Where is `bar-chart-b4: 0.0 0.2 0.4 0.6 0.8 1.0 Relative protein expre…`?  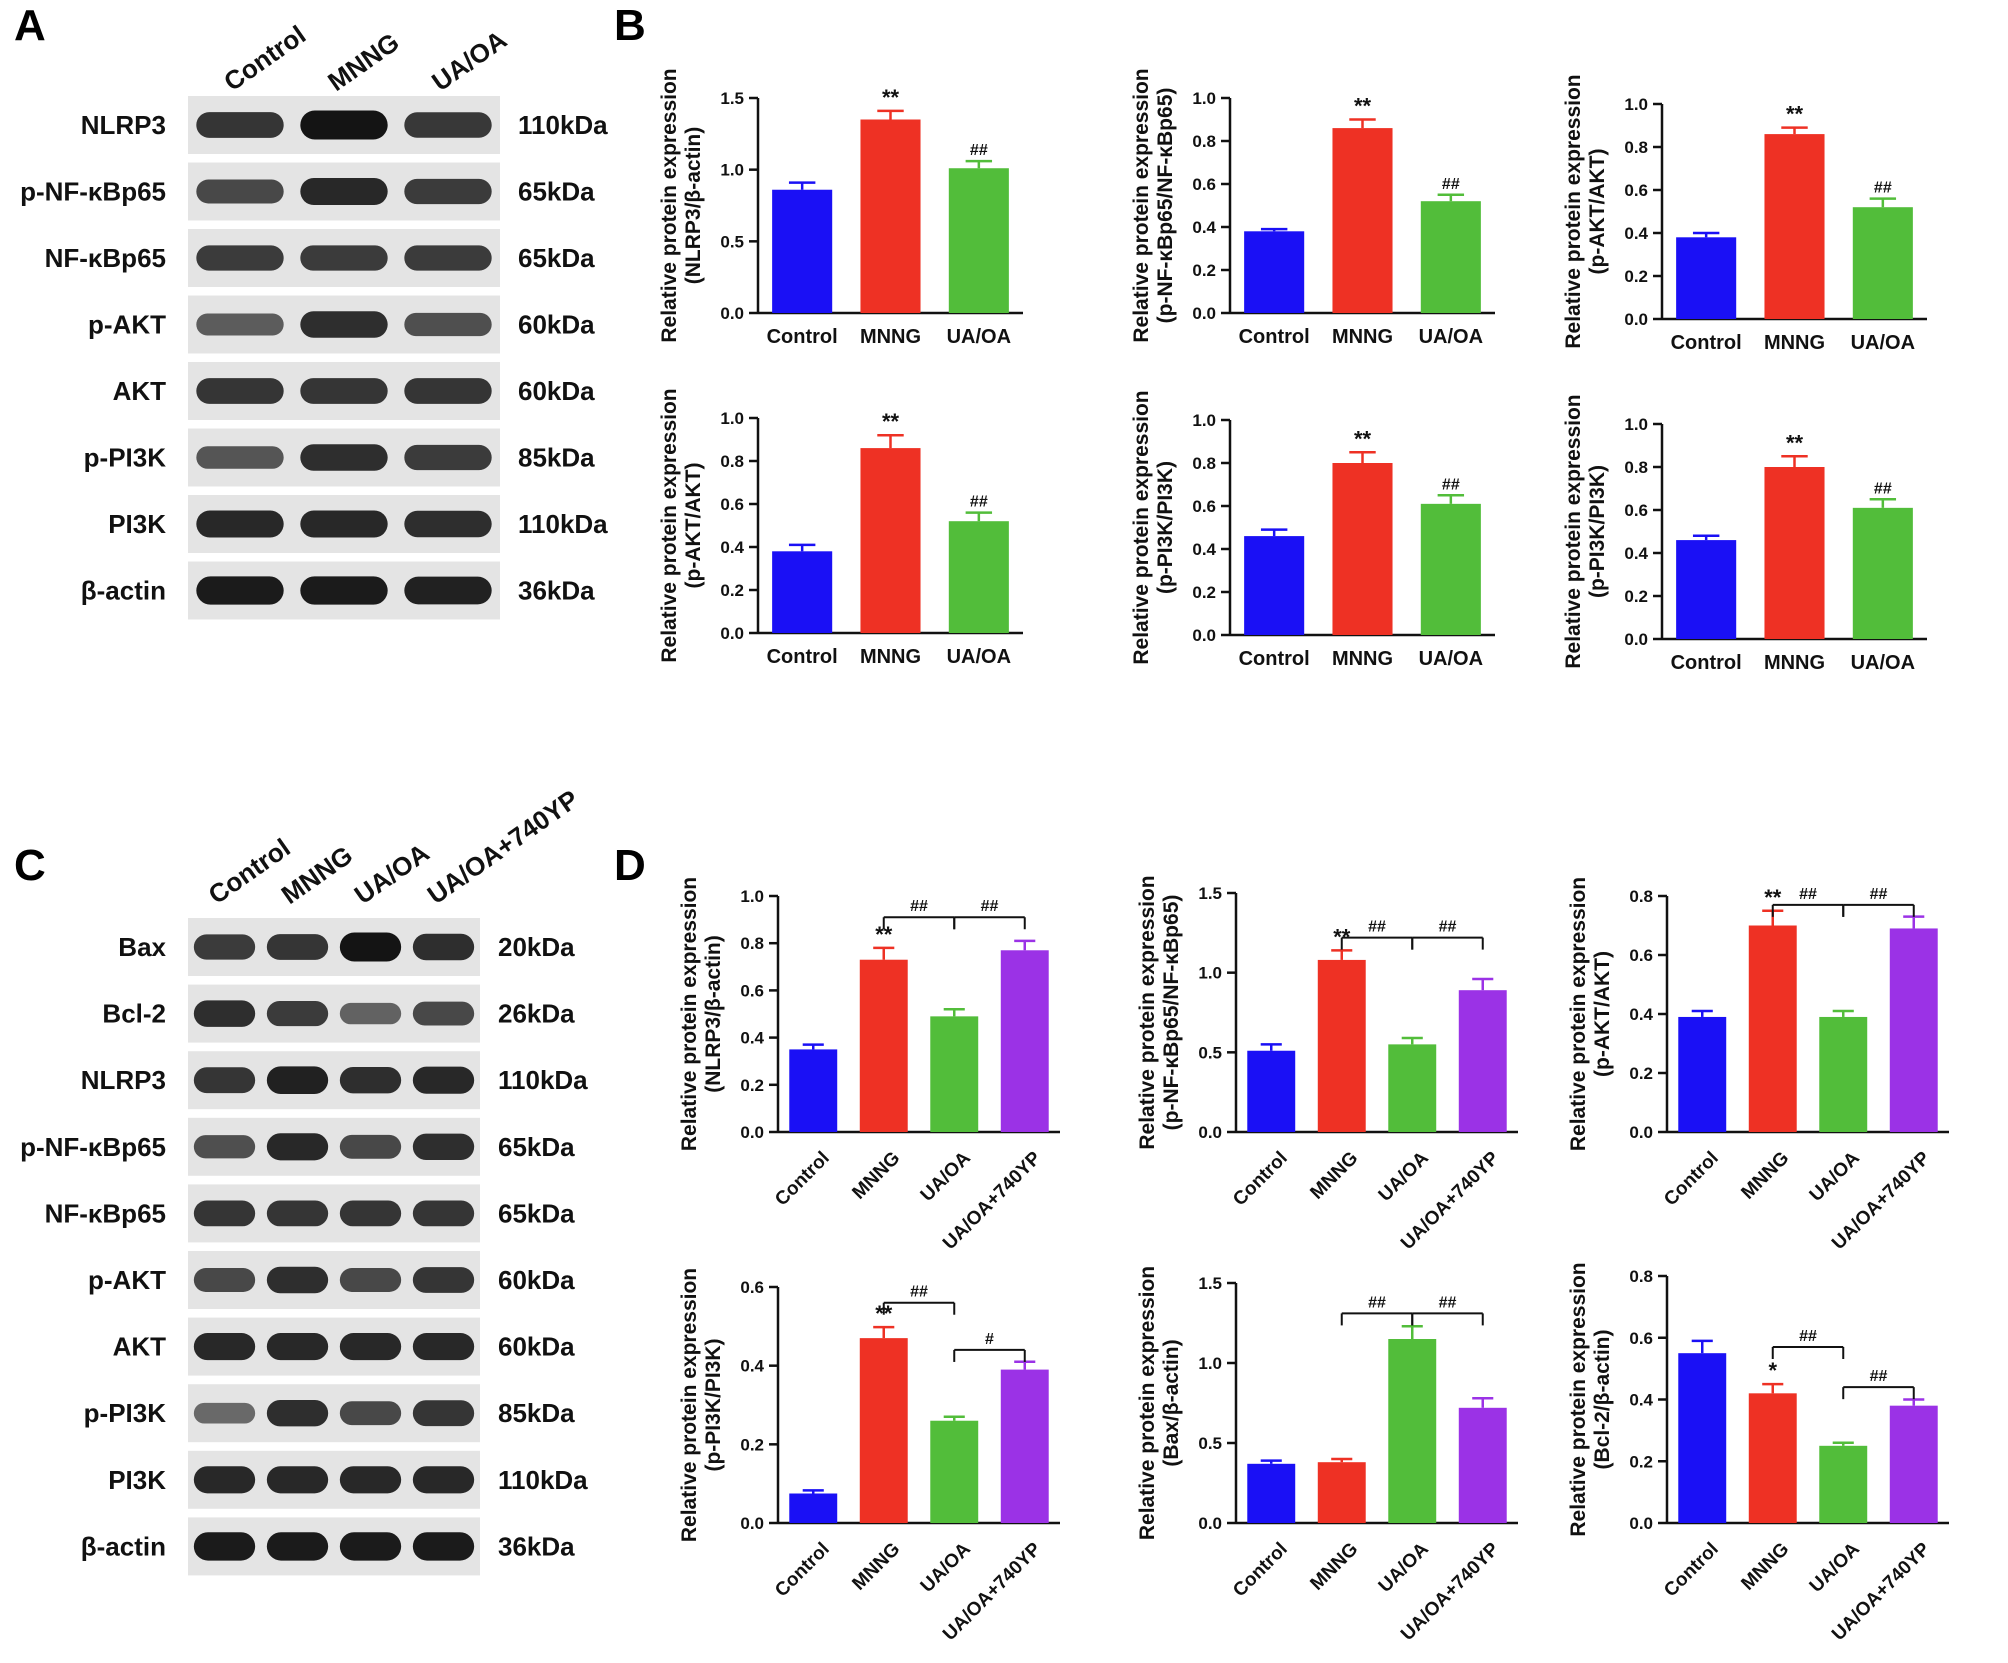
bar-chart-b4: 0.0 0.2 0.4 0.6 0.8 1.0 Relative protein expre… is located at coordinates (840, 528).